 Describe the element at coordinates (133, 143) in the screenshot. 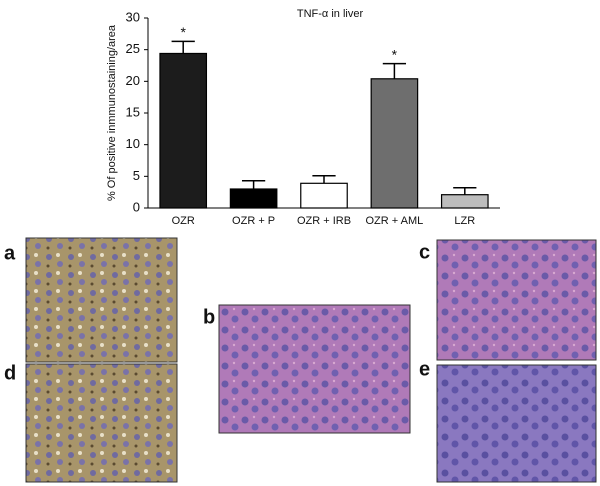

I see `y-tick-label: 10` at that location.